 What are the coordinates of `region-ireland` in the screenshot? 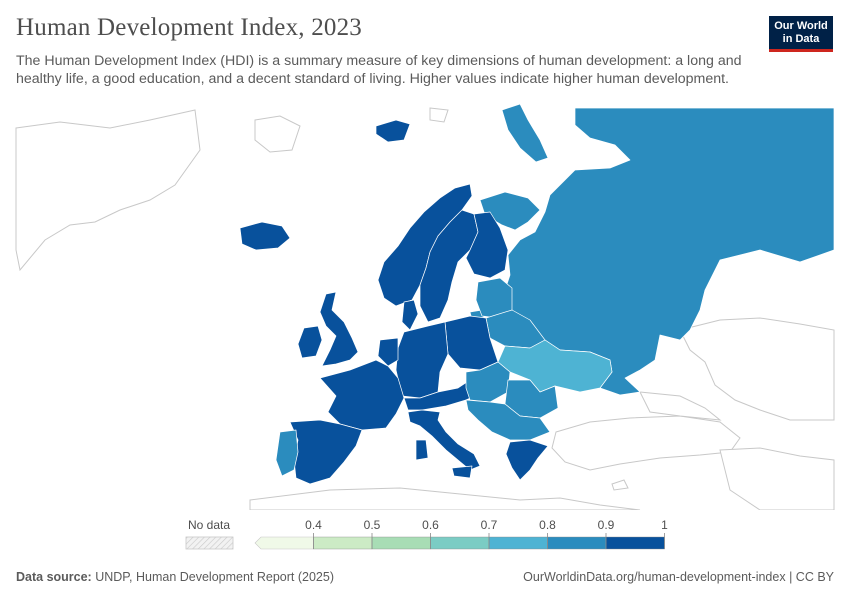 It's located at (310, 342).